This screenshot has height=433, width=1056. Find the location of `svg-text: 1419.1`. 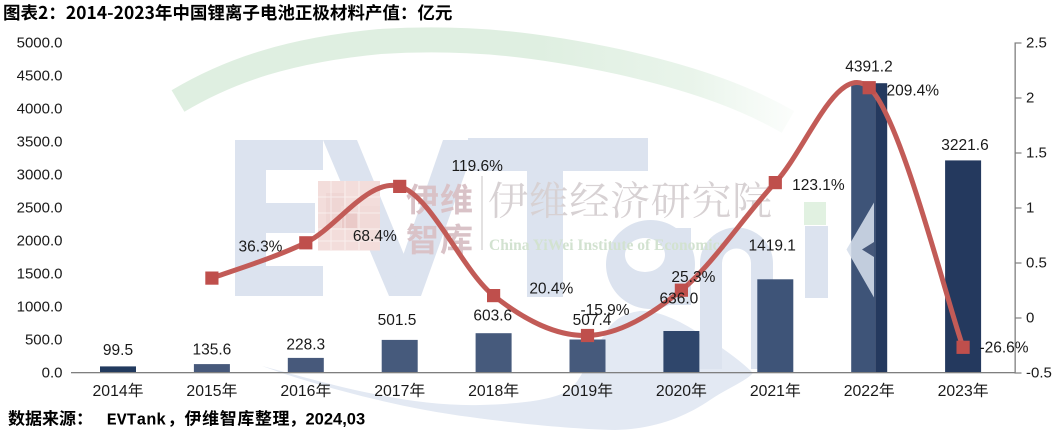

svg-text: 1419.1 is located at coordinates (771, 246).